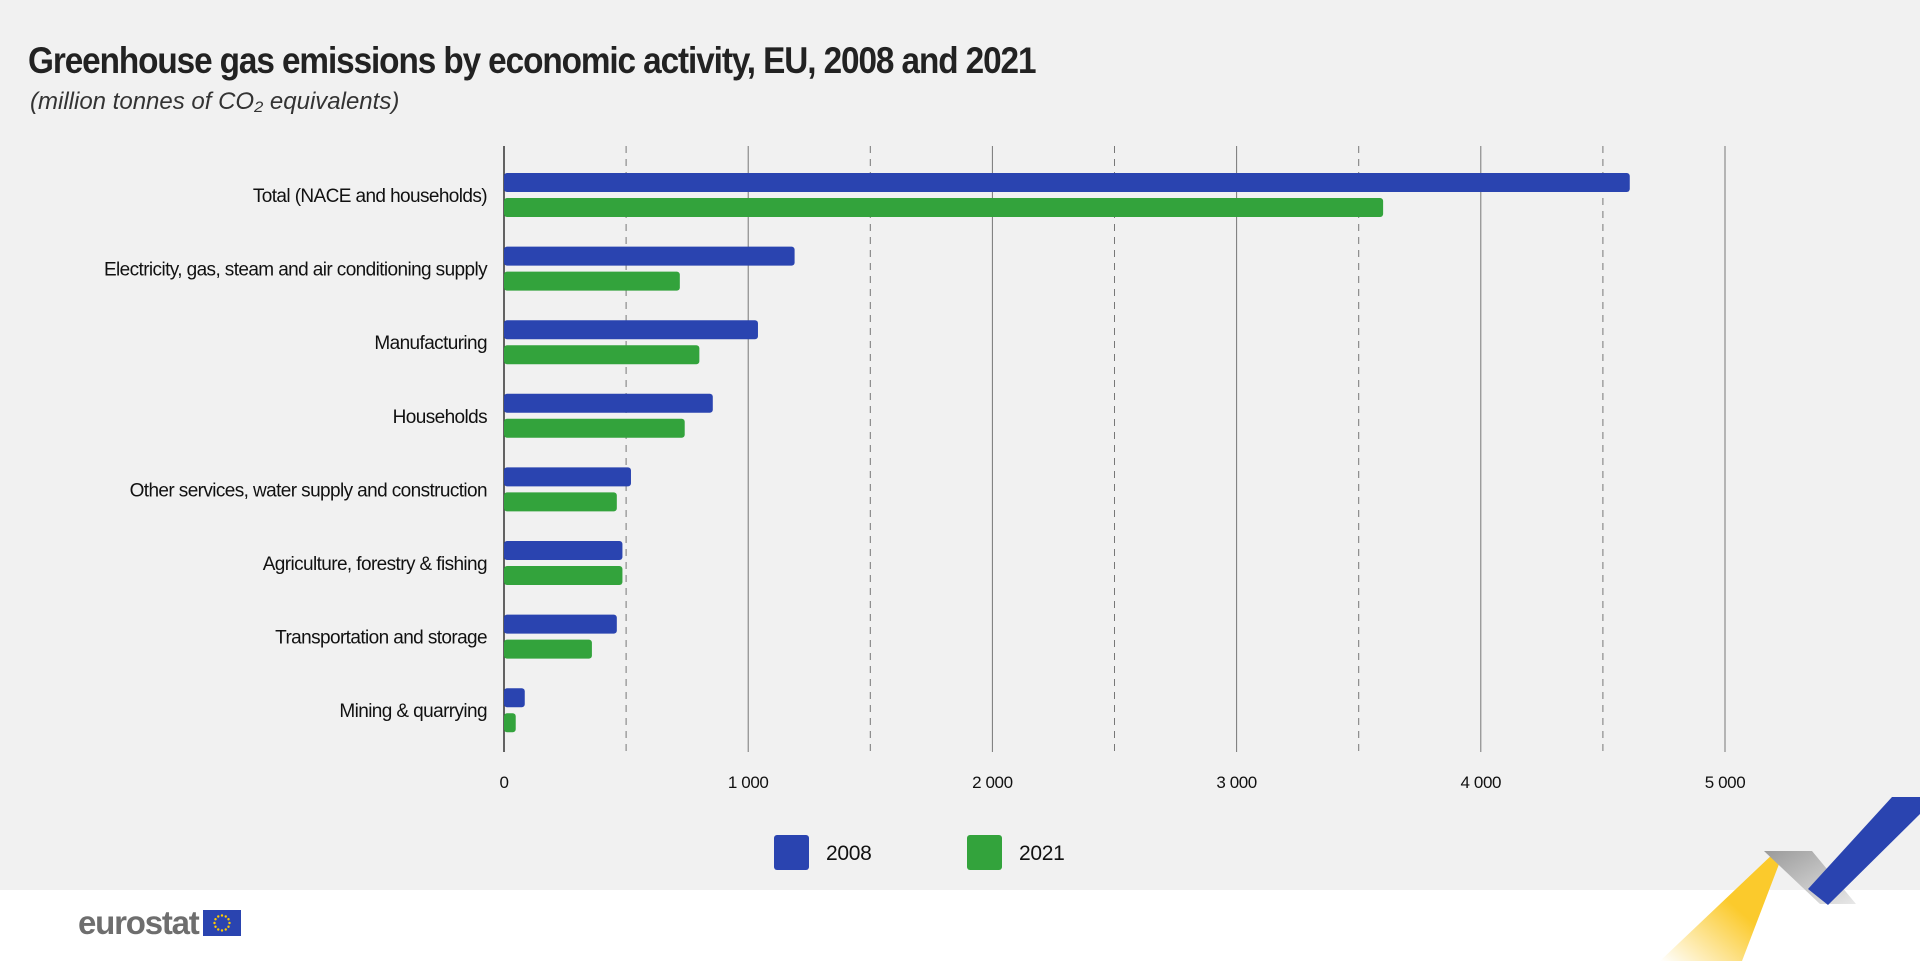 Image resolution: width=1920 pixels, height=961 pixels. What do you see at coordinates (1236, 782) in the screenshot?
I see `x-tick-label: 3 000` at bounding box center [1236, 782].